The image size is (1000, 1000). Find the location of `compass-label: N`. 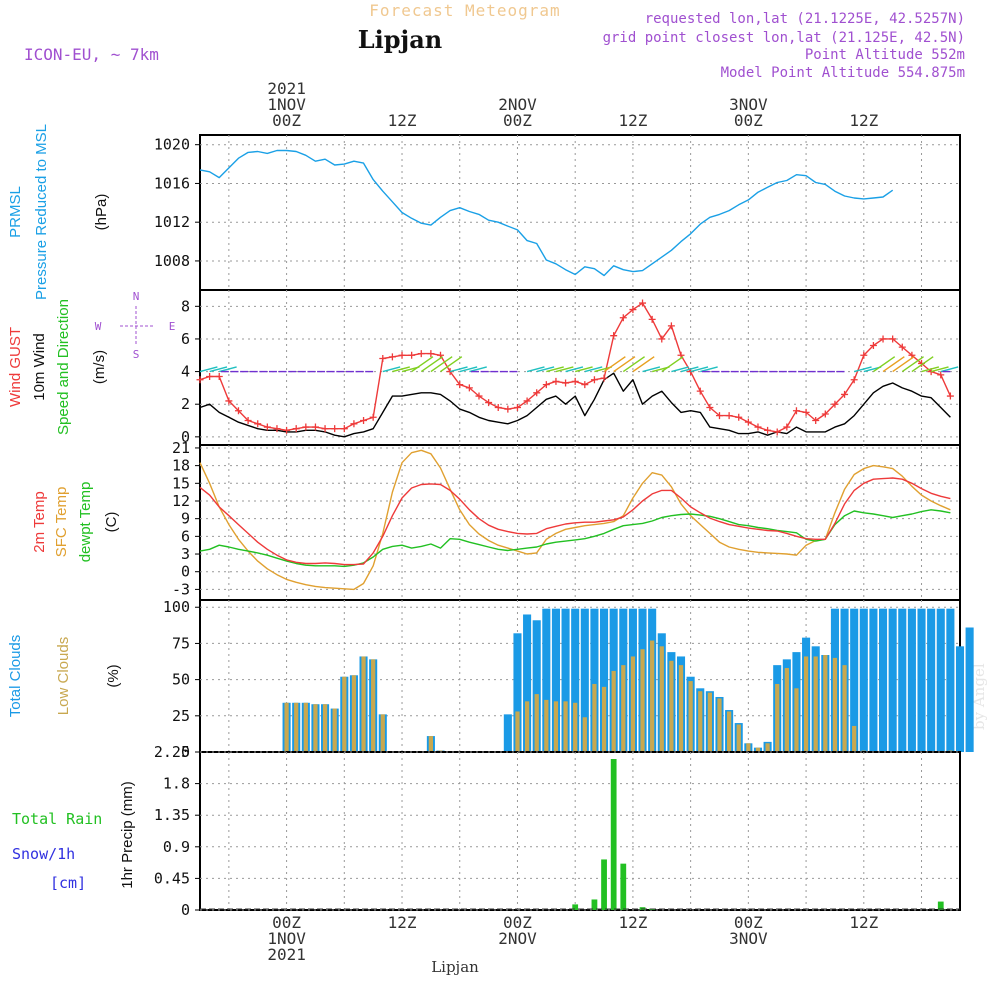

compass-label: N is located at coordinates (136, 296).